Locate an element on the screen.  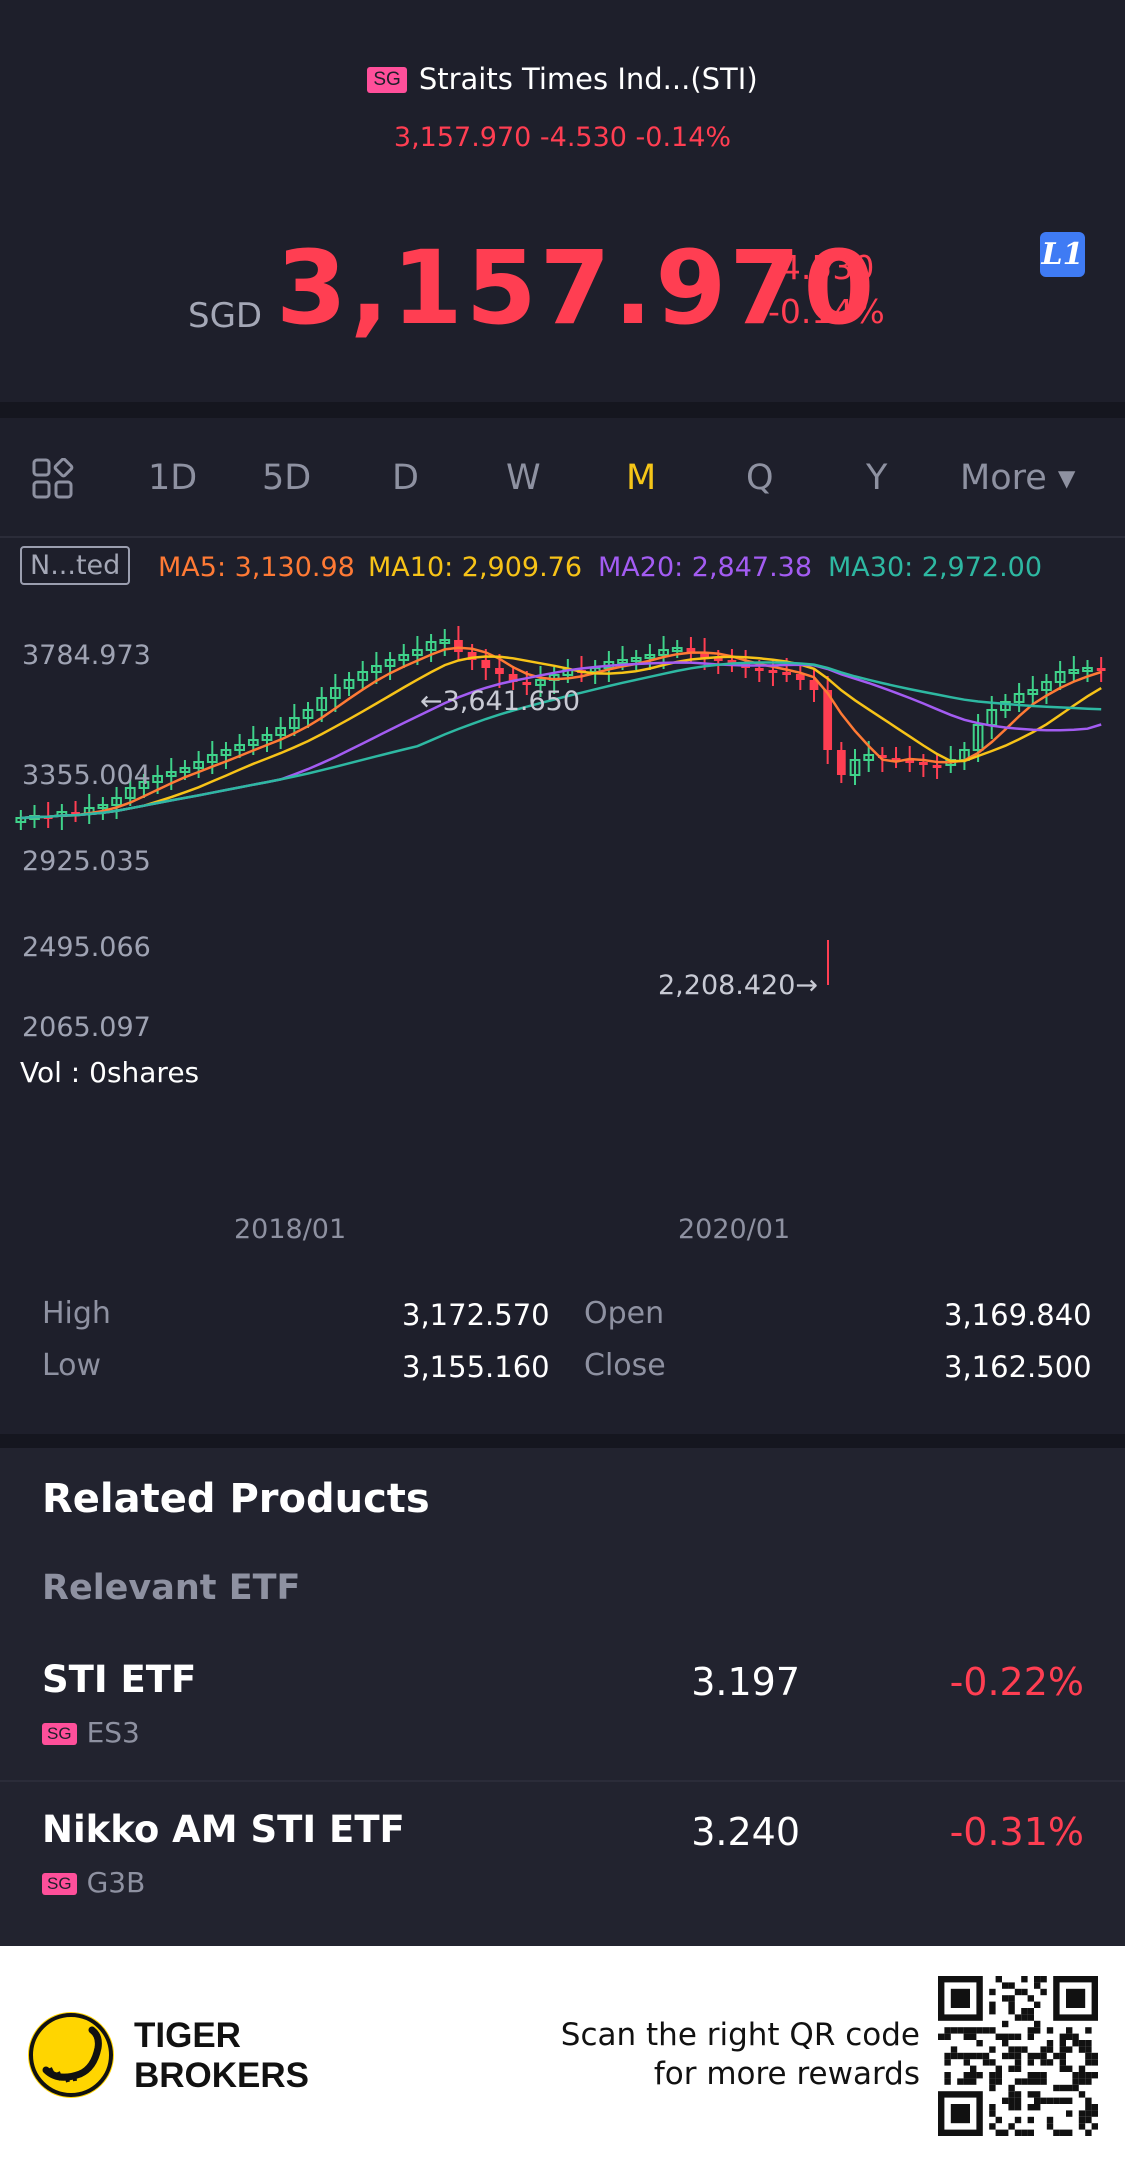
moving-average-lines is located at coordinates (561, 733).